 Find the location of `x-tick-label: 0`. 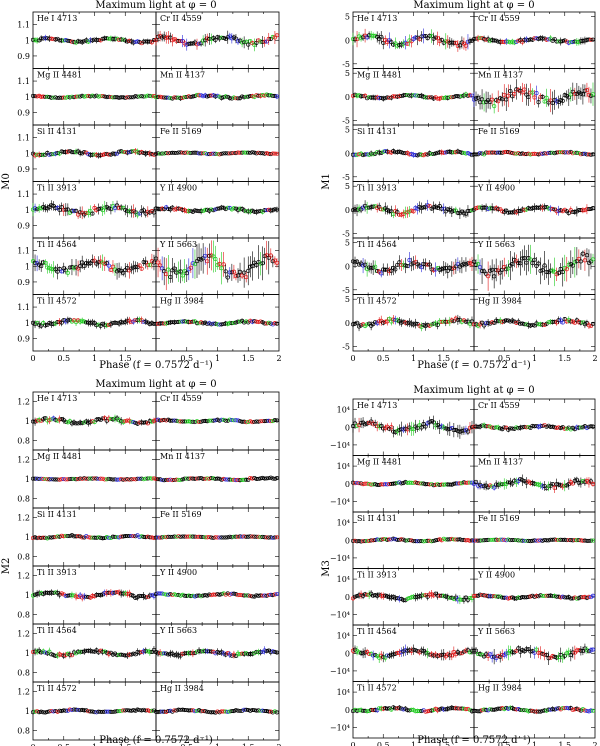

x-tick-label: 0 is located at coordinates (32, 358).